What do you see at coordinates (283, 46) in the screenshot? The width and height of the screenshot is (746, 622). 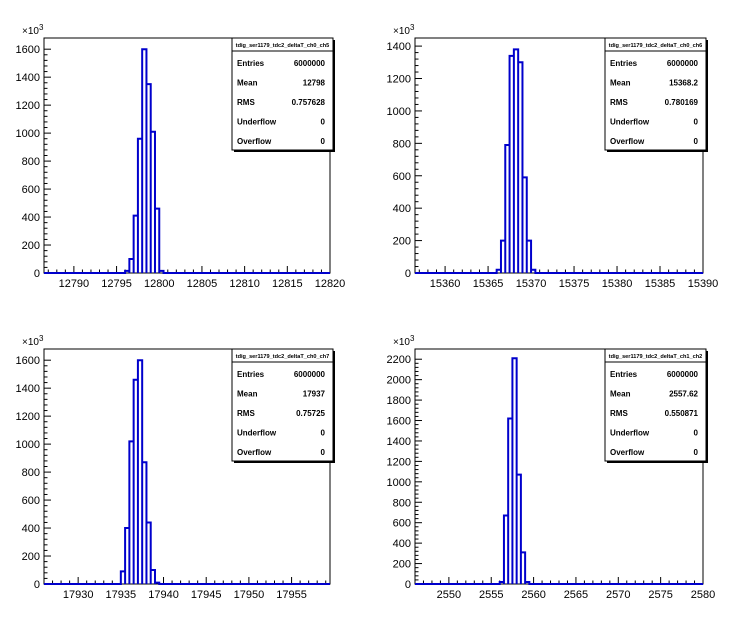 I see `stats-title: tdig_ser1179_tdc2_deltaT_ch0_ch5` at bounding box center [283, 46].